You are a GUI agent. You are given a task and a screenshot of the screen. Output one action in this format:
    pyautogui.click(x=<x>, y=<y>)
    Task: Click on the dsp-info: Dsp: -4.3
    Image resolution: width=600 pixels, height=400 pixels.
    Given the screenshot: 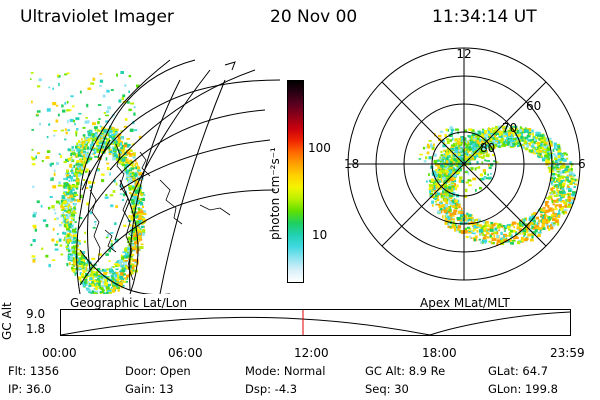 What is the action you would take?
    pyautogui.click(x=271, y=389)
    